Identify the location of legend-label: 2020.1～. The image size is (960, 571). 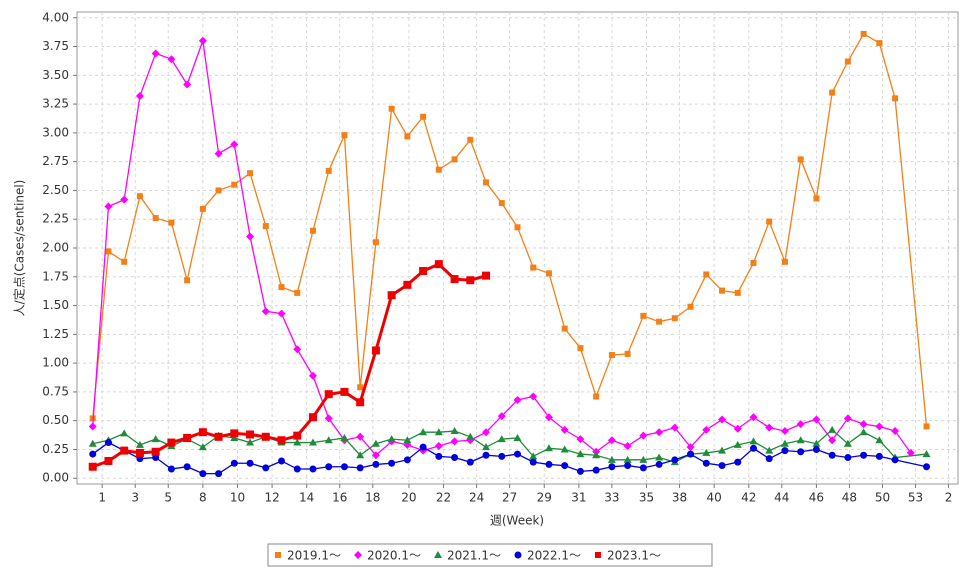
(394, 556).